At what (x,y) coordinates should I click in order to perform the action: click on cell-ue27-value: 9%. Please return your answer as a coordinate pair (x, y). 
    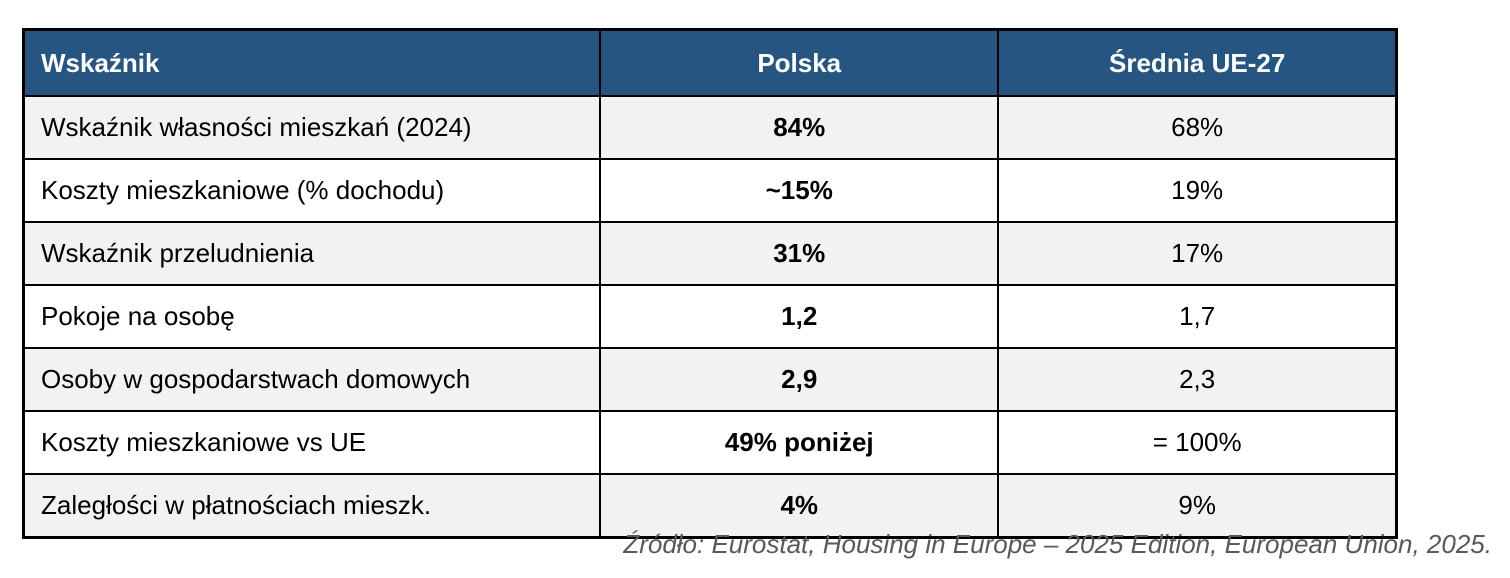
    Looking at the image, I should click on (1197, 506).